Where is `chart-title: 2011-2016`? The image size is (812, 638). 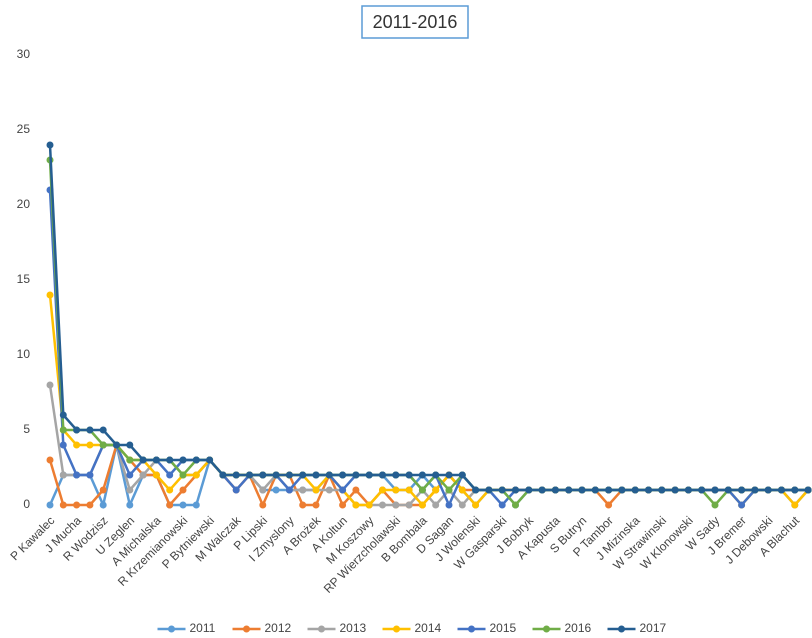
chart-title: 2011-2016 is located at coordinates (415, 22).